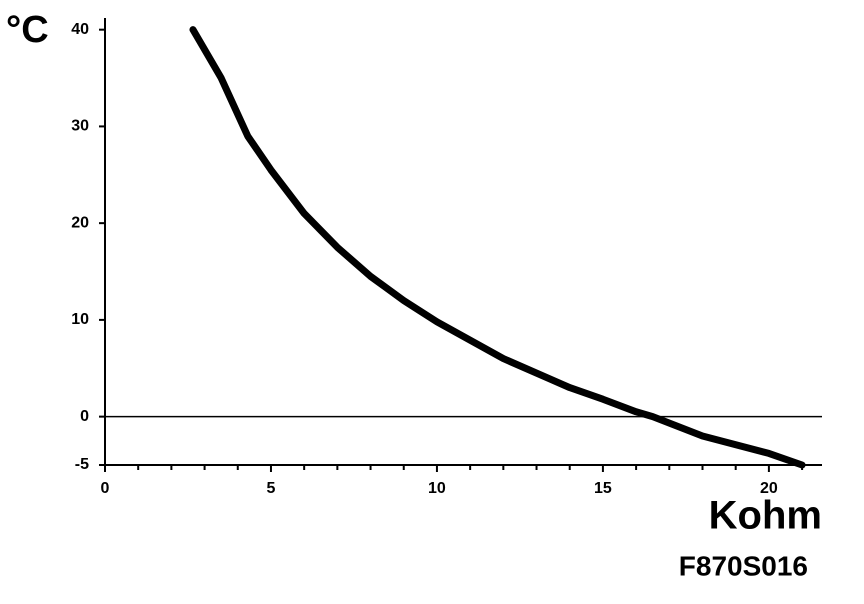 This screenshot has height=604, width=864. I want to click on y-tick-label: 0, so click(84, 416).